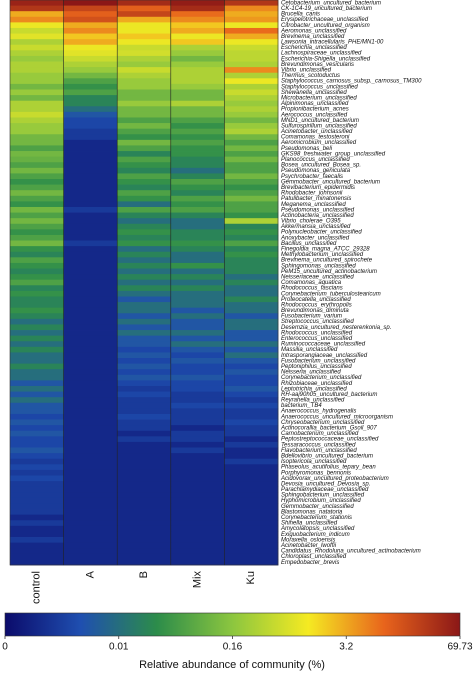 This screenshot has height=677, width=474. Describe the element at coordinates (323, 496) in the screenshot. I see `row-label: Sphingobacterium_unclassified` at that location.